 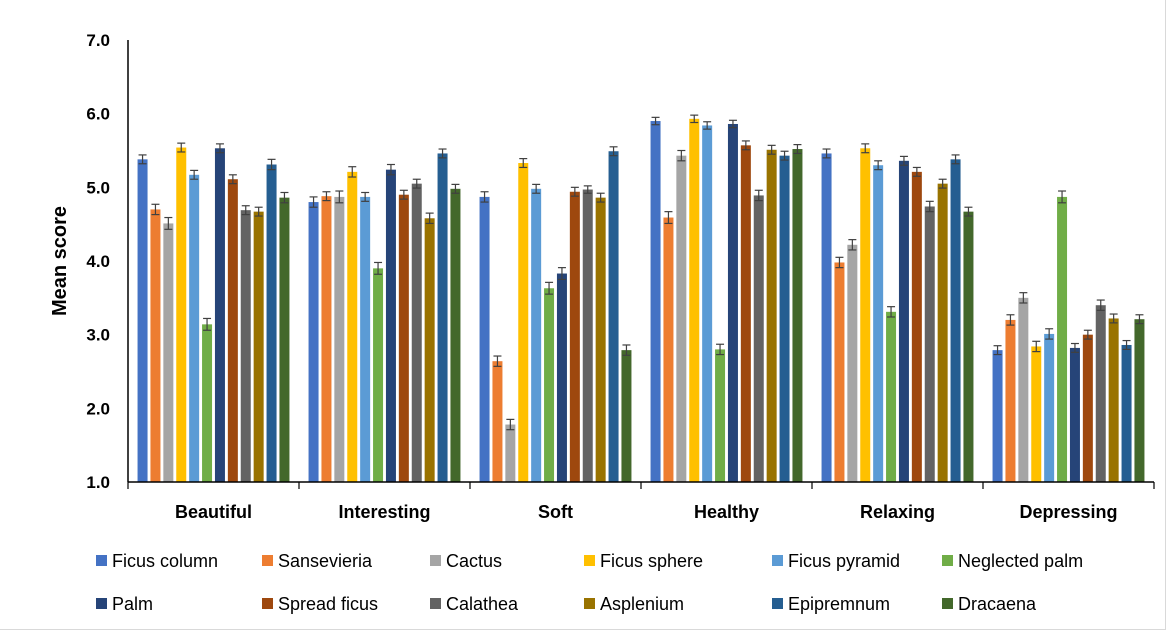 I want to click on legend-label: Ficus sphere, so click(x=651, y=561).